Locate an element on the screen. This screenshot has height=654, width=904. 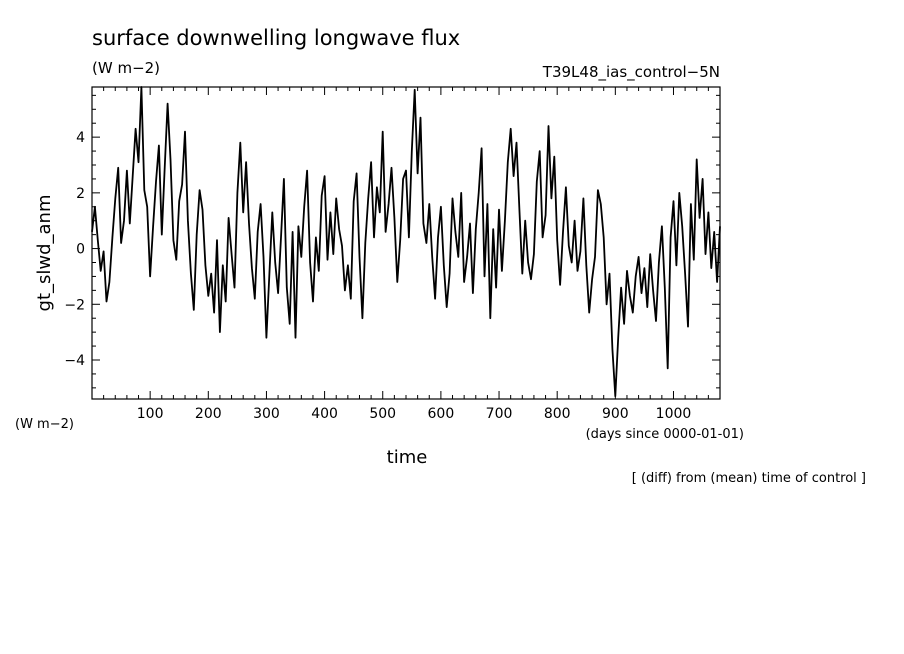
x-tick-label: 300 is located at coordinates (266, 414).